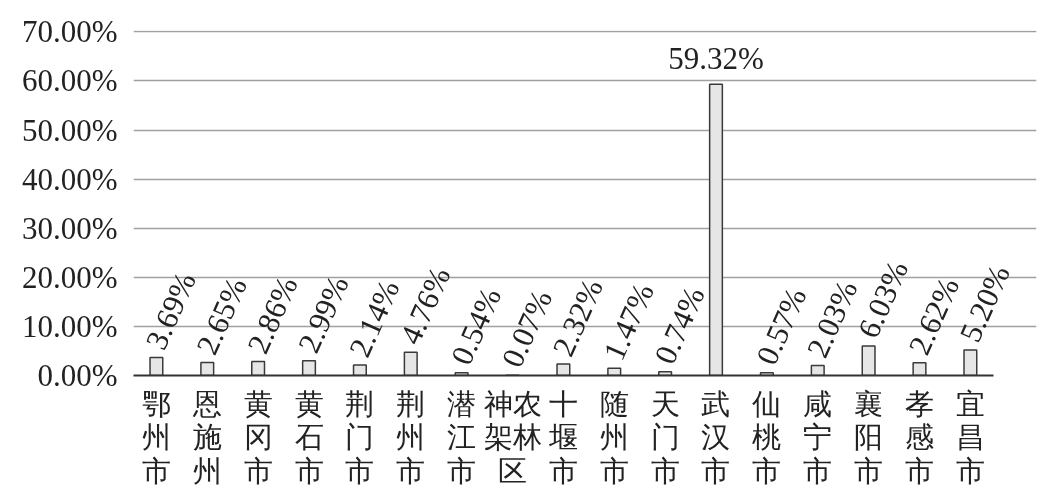  Describe the element at coordinates (411, 437) in the screenshot. I see `x-tick-label: 荆州市` at that location.